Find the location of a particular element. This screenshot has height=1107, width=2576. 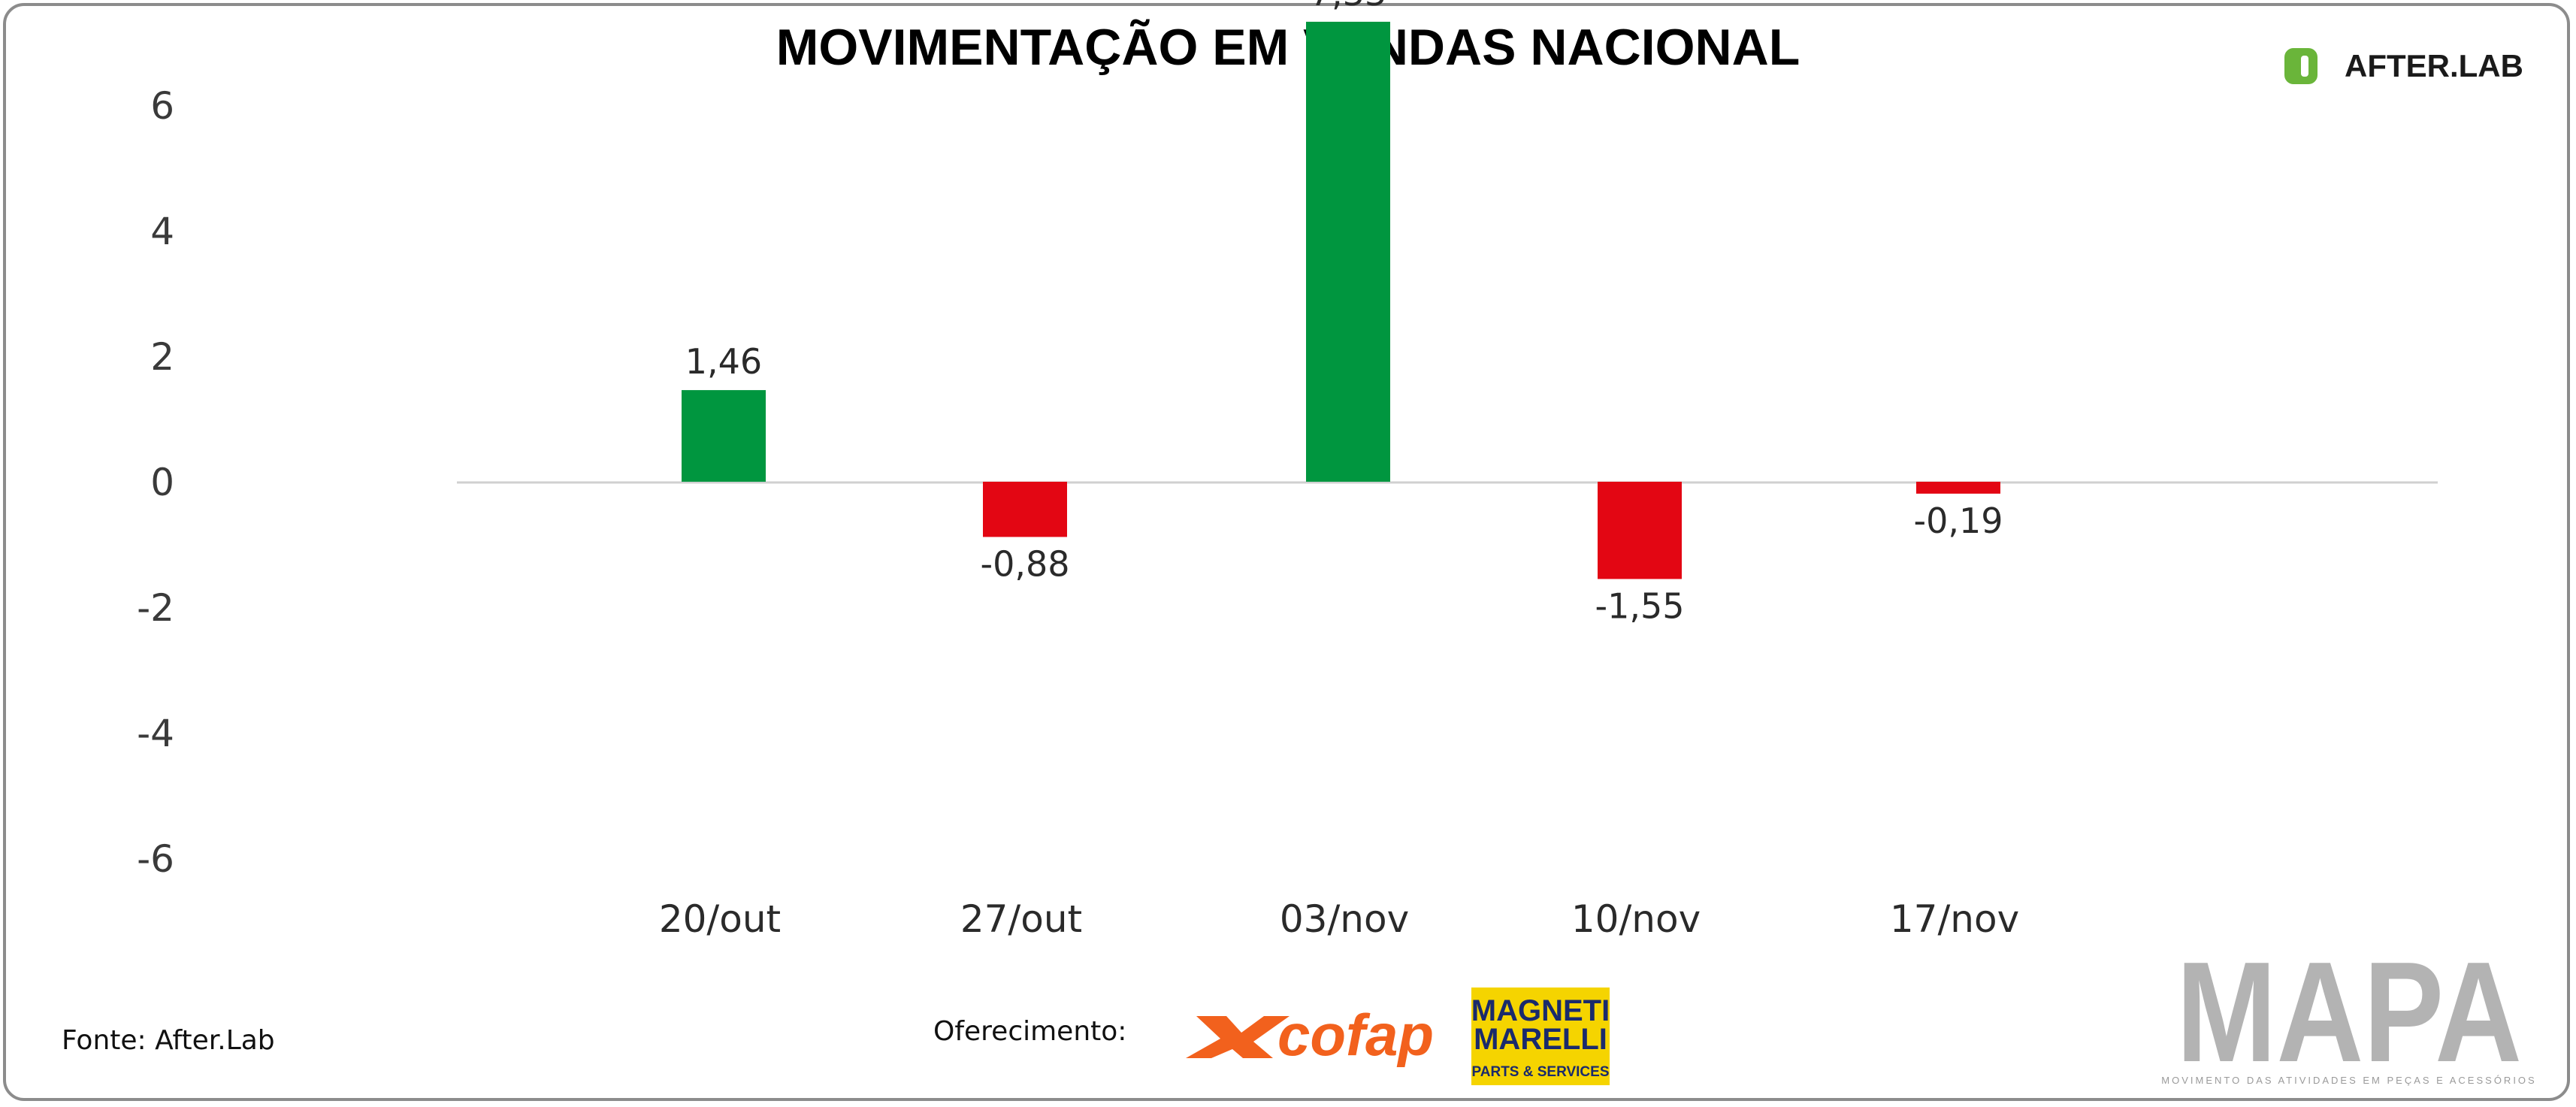

y-tick-label: -6 is located at coordinates (155, 859).